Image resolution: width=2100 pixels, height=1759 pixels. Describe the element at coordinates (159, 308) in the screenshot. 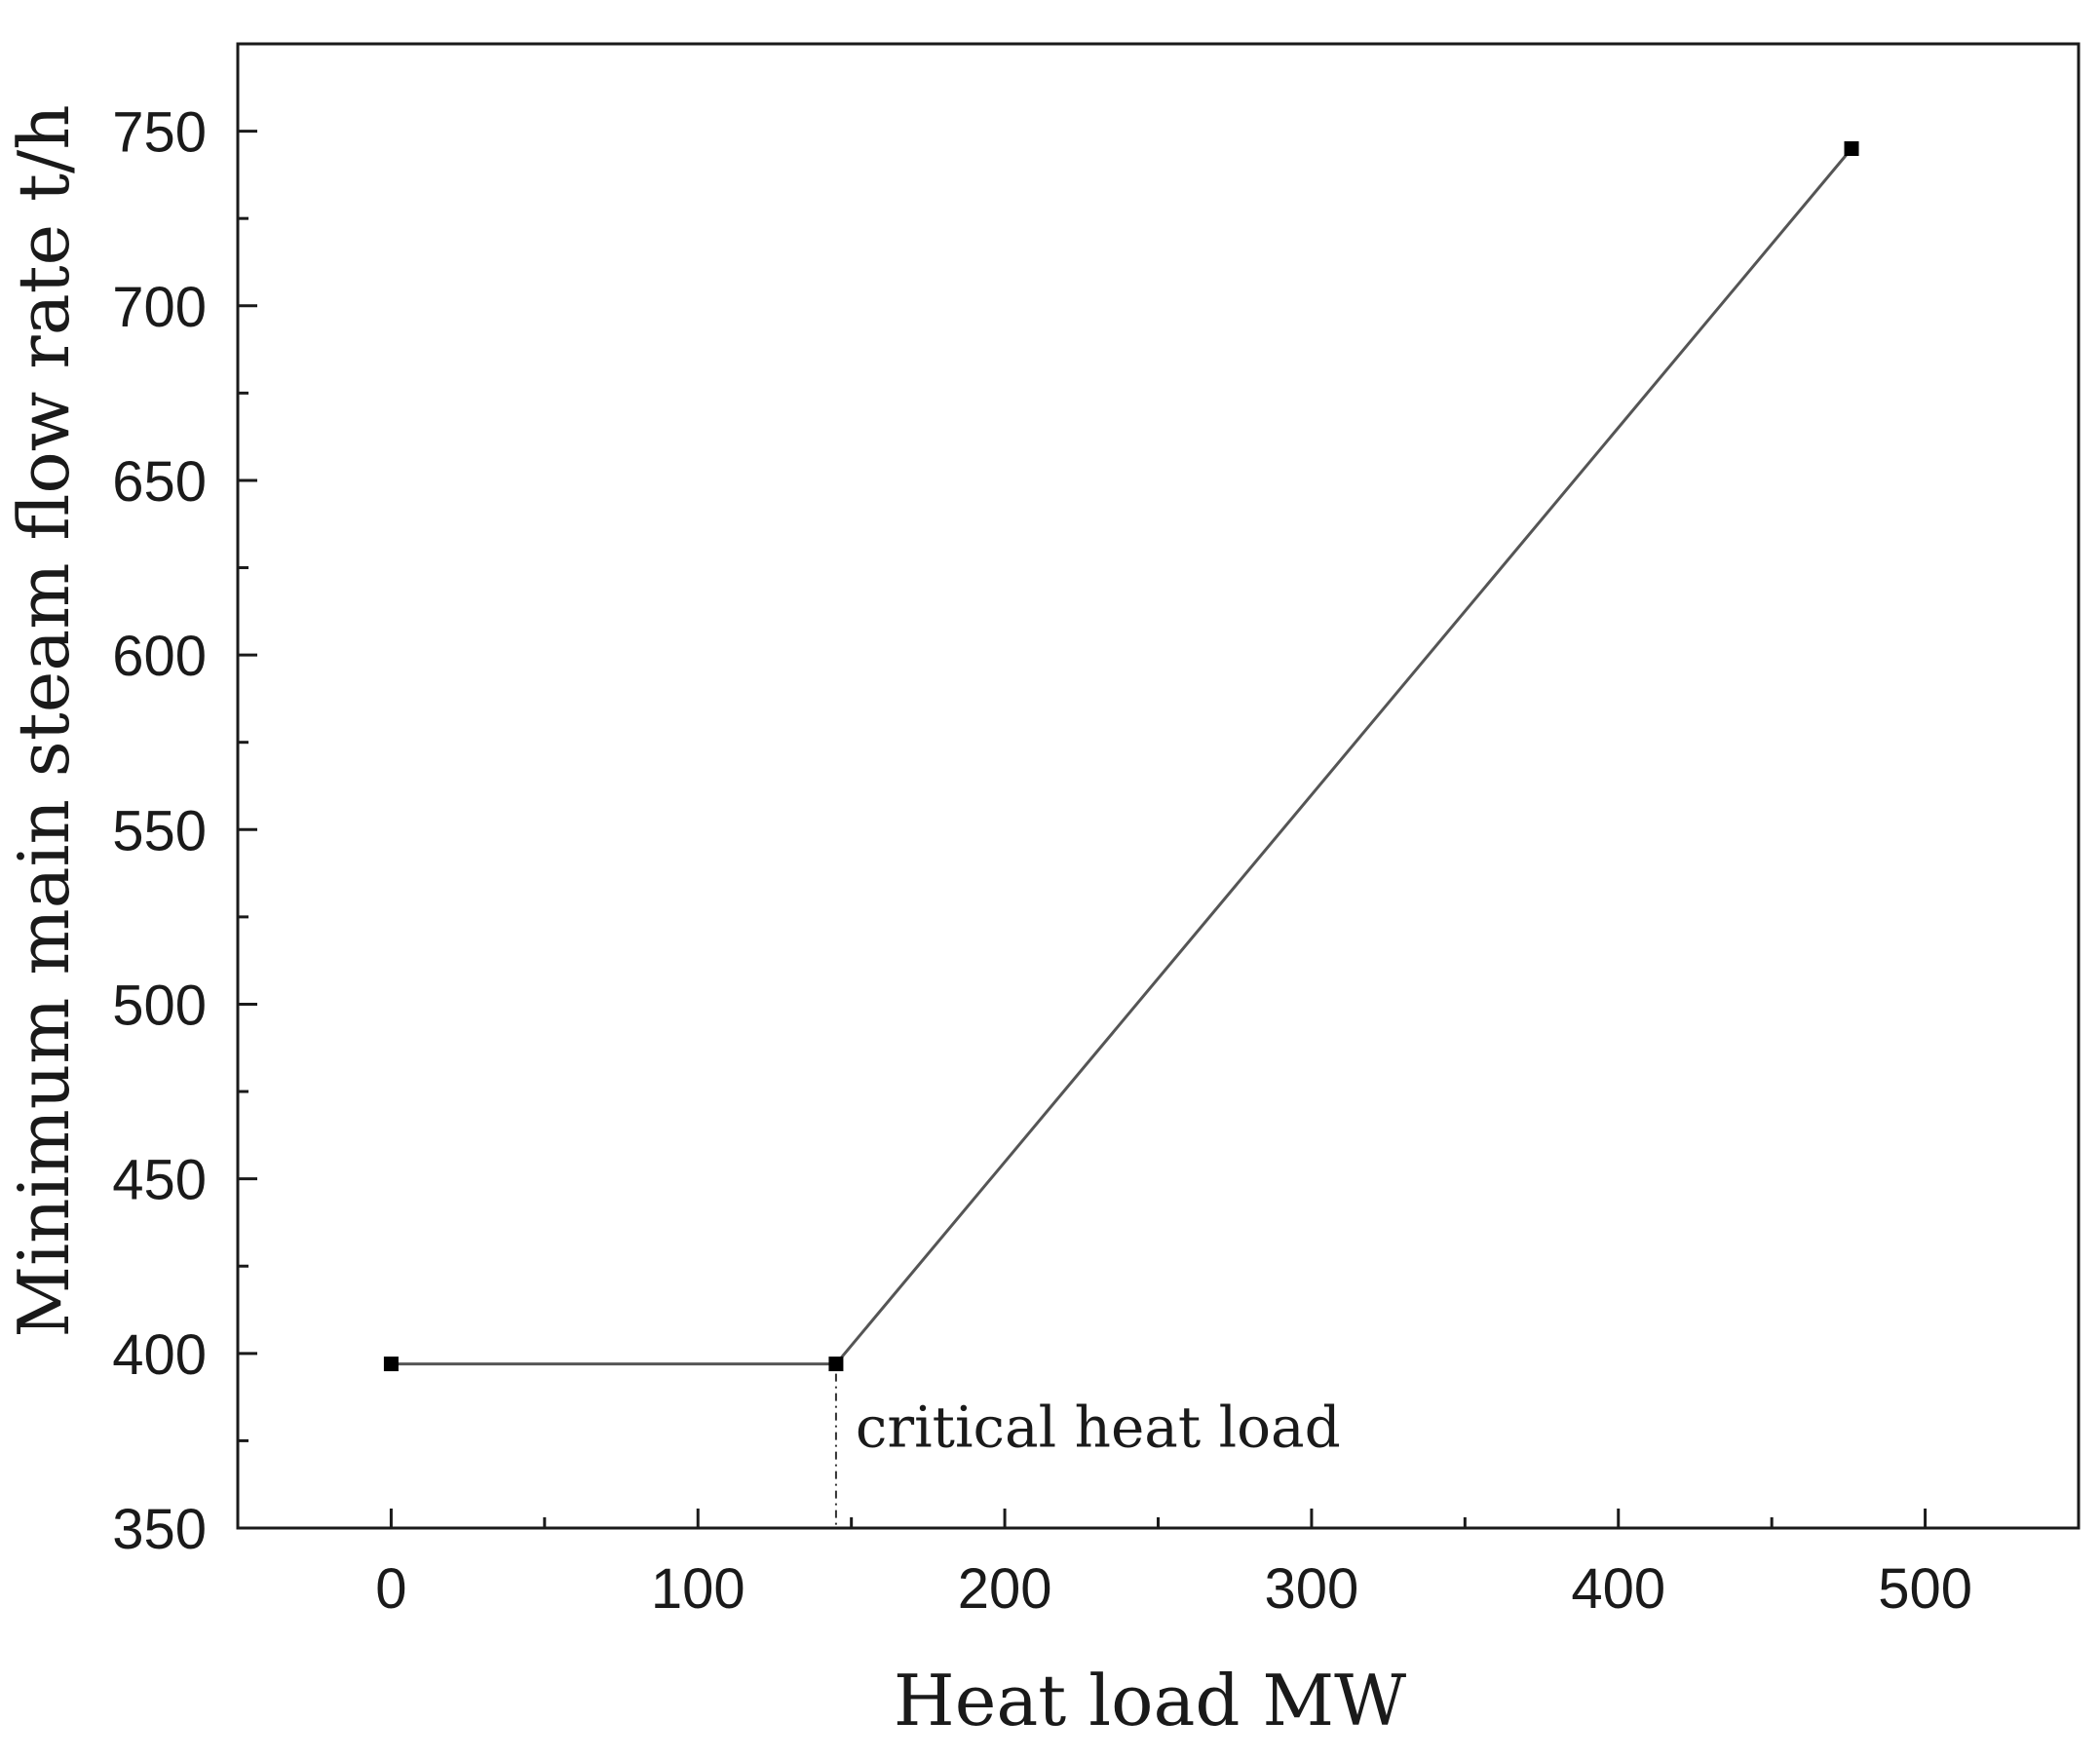

I see `y-tick-label: 700` at that location.